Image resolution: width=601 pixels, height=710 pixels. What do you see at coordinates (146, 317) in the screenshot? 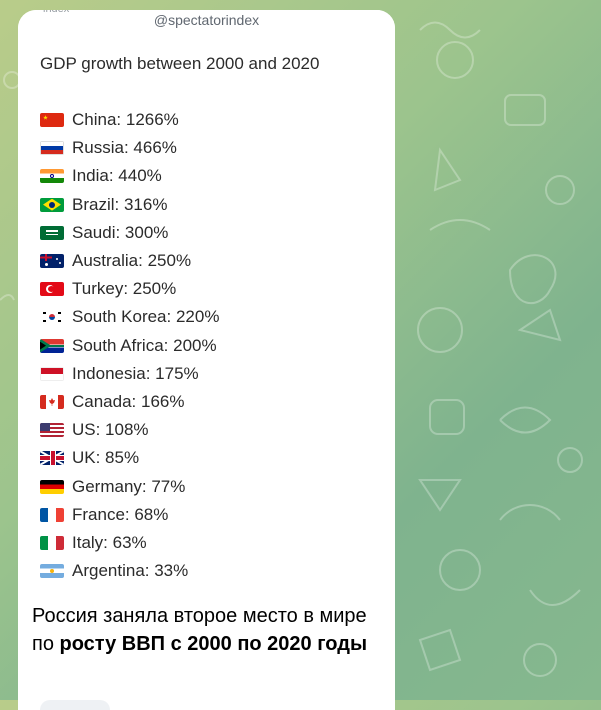
I see `gdp-list-item-label: South Korea: 220%` at bounding box center [146, 317].